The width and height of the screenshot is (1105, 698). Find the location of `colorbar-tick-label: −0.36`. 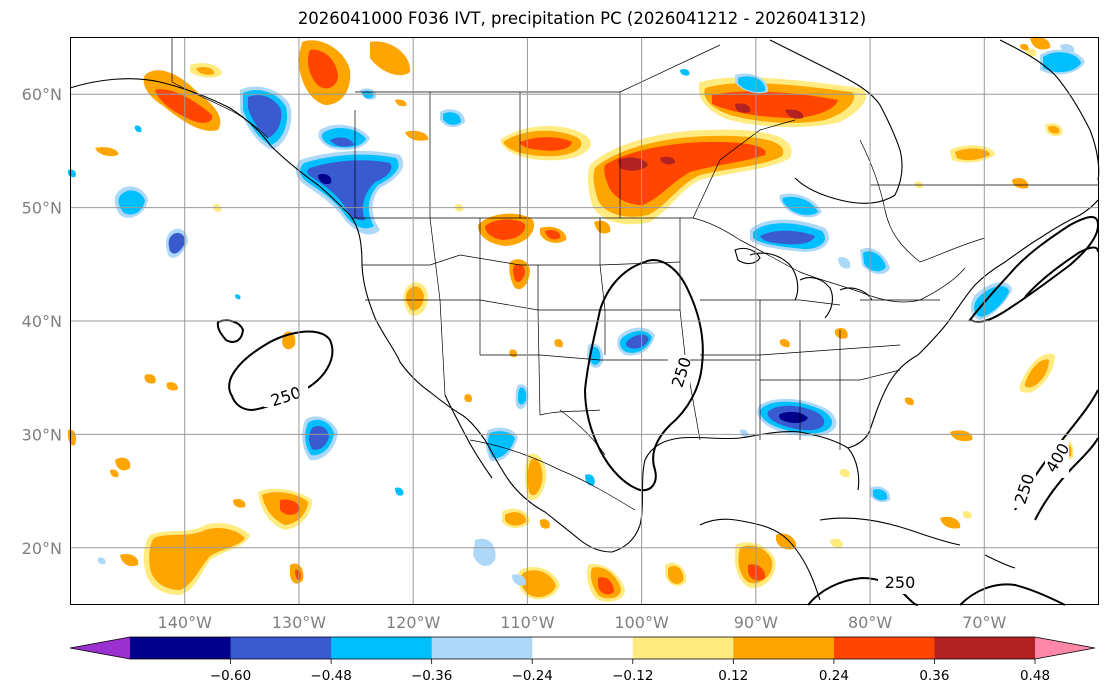

colorbar-tick-label: −0.36 is located at coordinates (431, 676).